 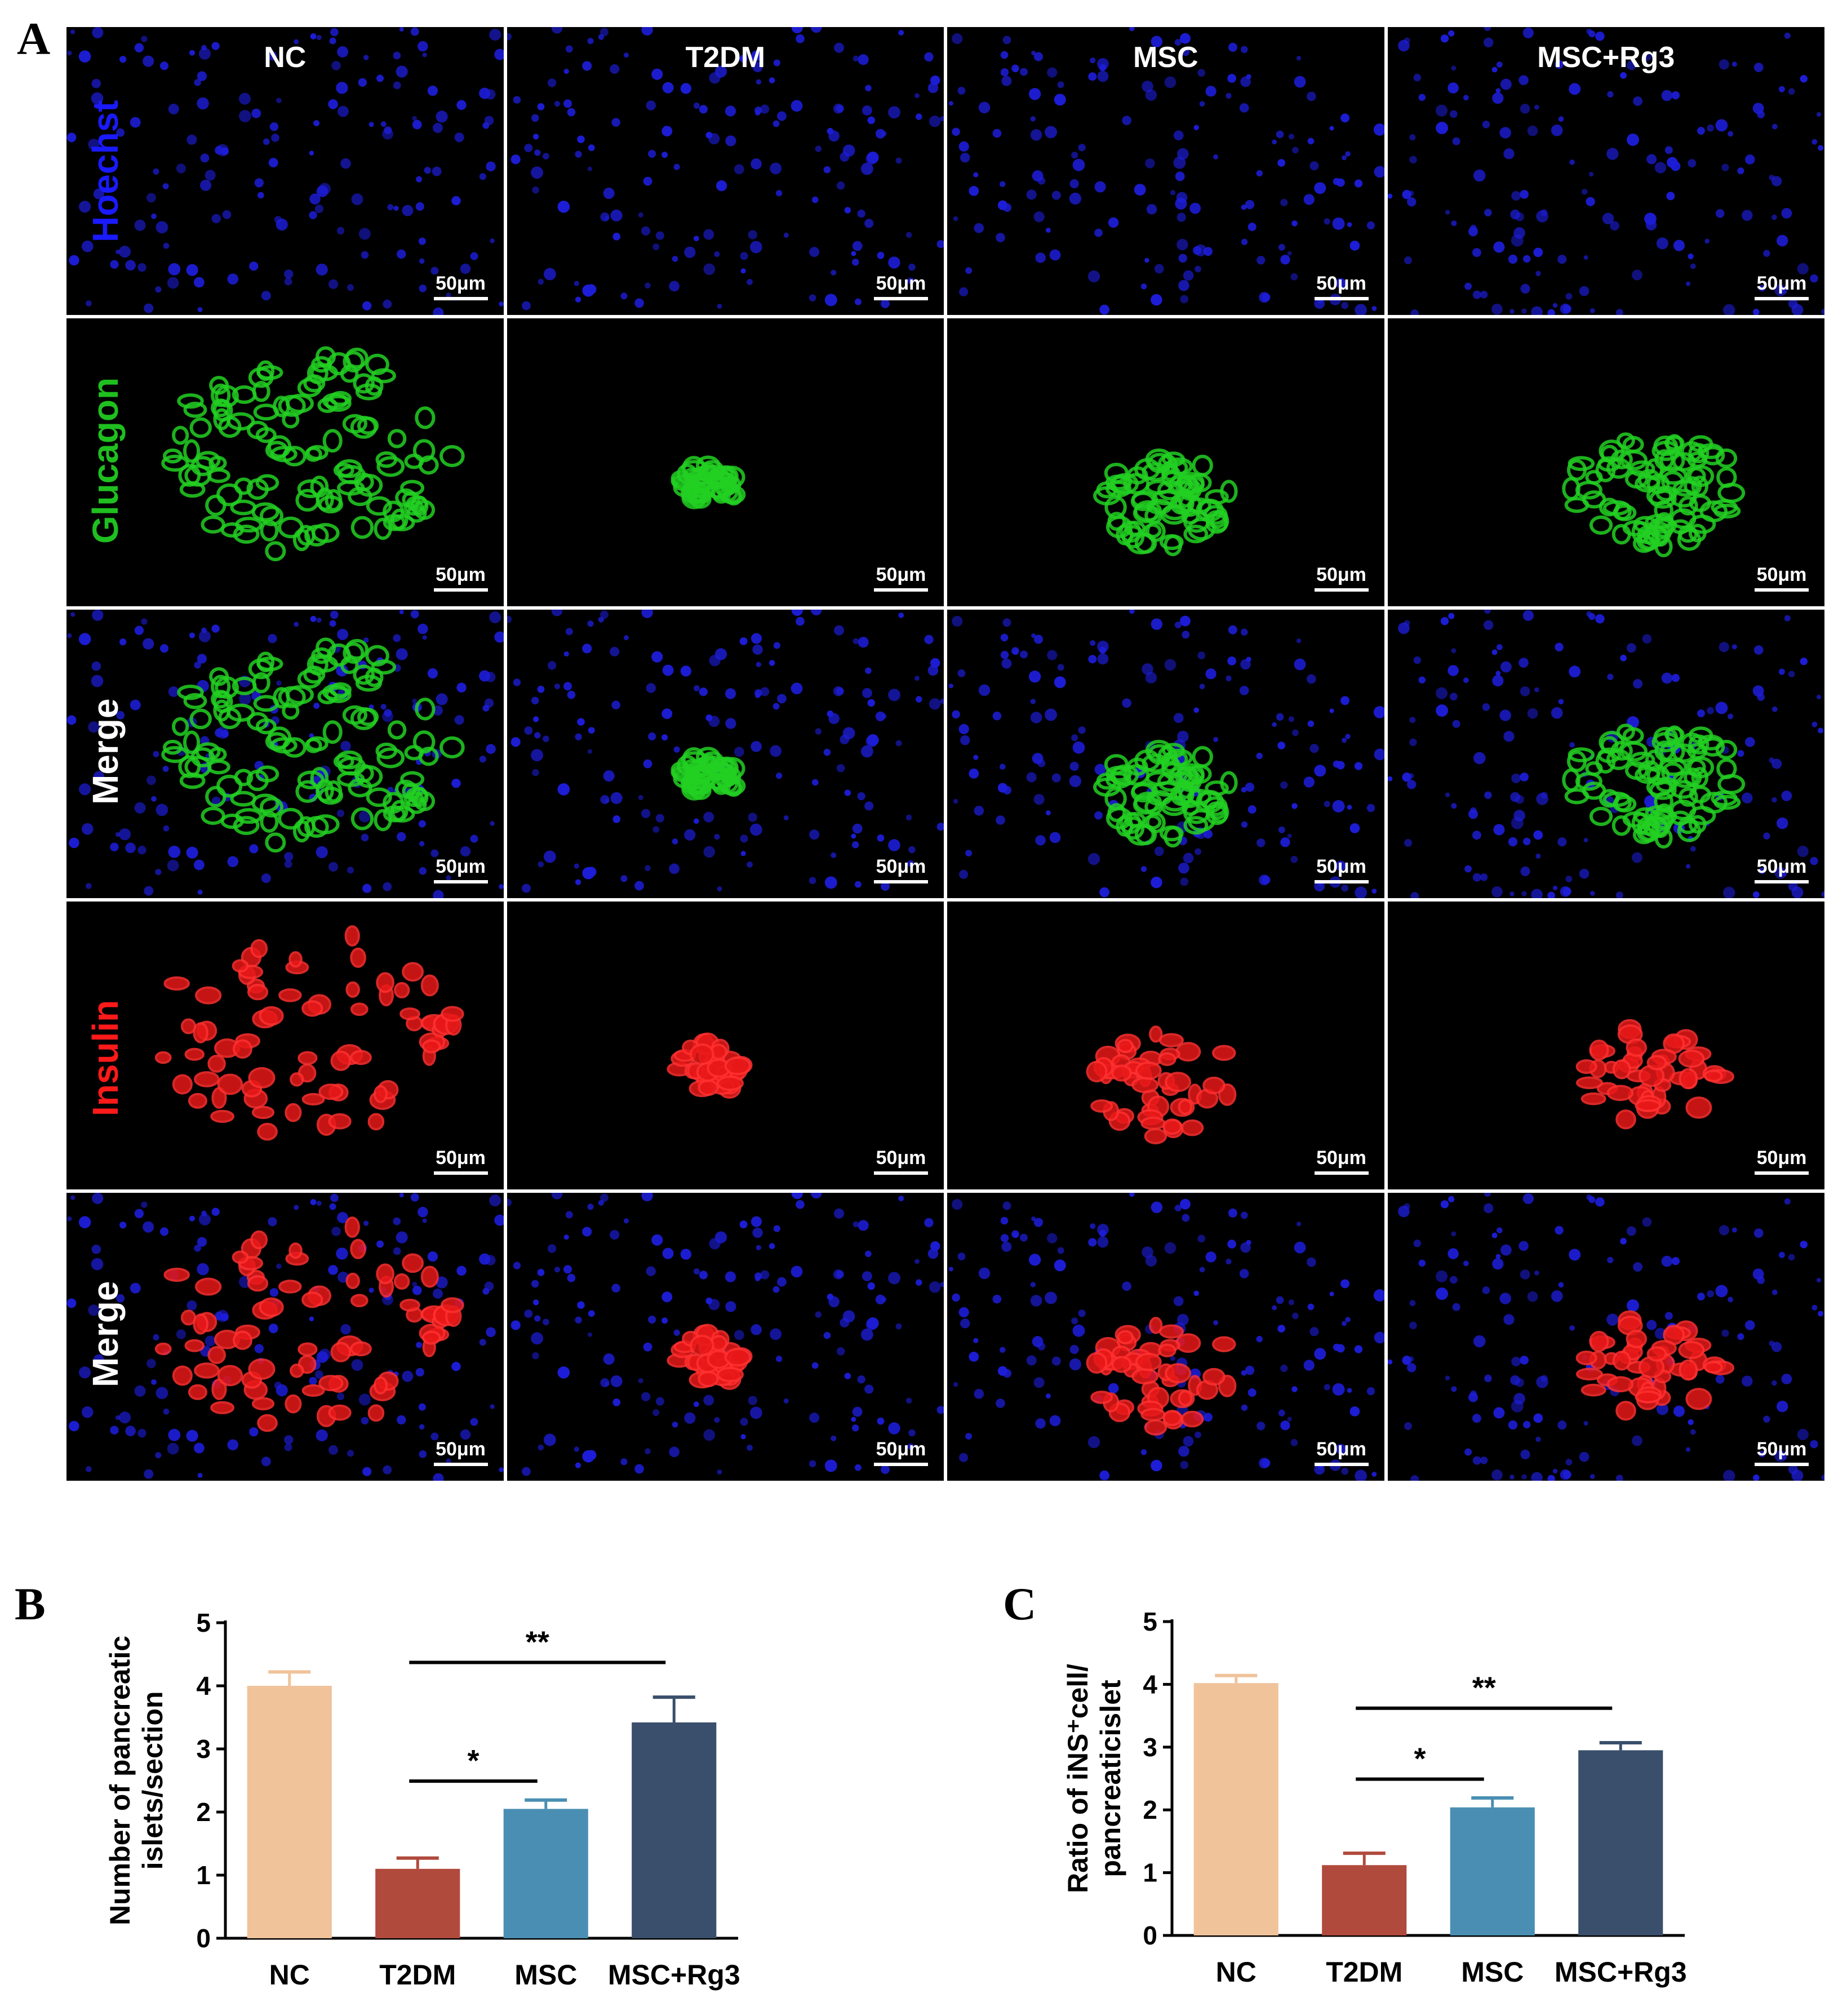 I want to click on y-axis-label-line: islets/section, so click(x=152, y=1780).